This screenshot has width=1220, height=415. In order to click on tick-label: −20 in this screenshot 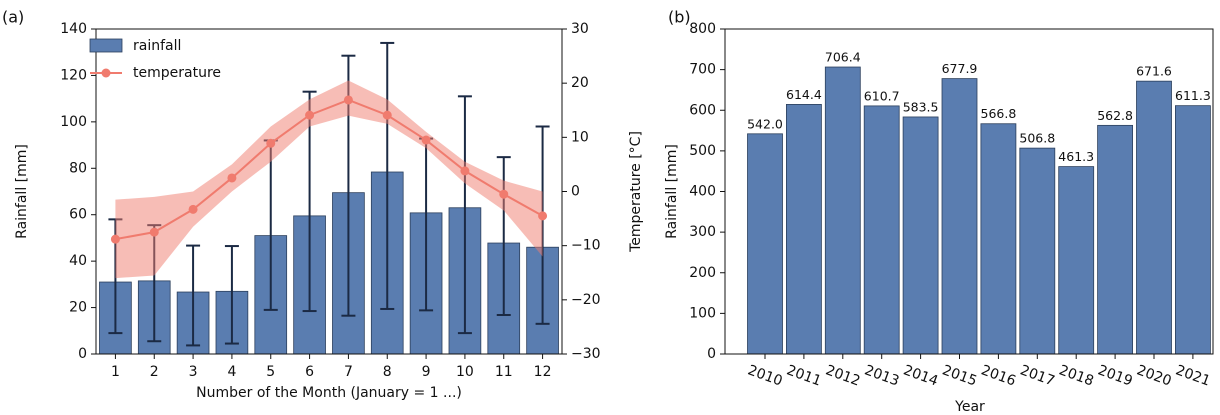, I will do `click(586, 300)`.